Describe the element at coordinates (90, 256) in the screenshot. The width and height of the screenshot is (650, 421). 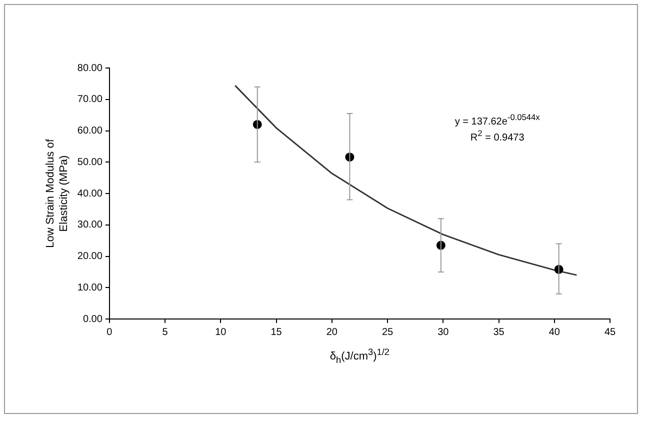
I see `y-tick-label: 20.00` at that location.